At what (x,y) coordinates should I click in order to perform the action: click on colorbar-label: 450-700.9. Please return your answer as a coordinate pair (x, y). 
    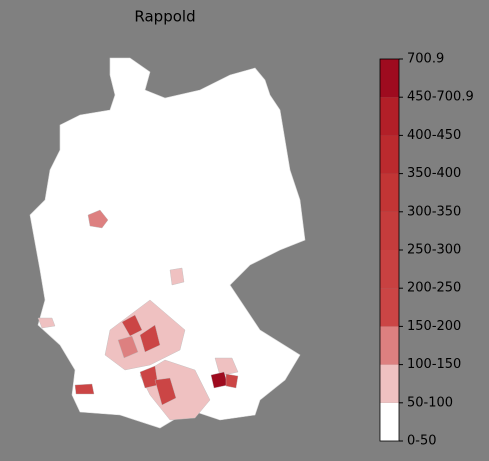
    Looking at the image, I should click on (440, 97).